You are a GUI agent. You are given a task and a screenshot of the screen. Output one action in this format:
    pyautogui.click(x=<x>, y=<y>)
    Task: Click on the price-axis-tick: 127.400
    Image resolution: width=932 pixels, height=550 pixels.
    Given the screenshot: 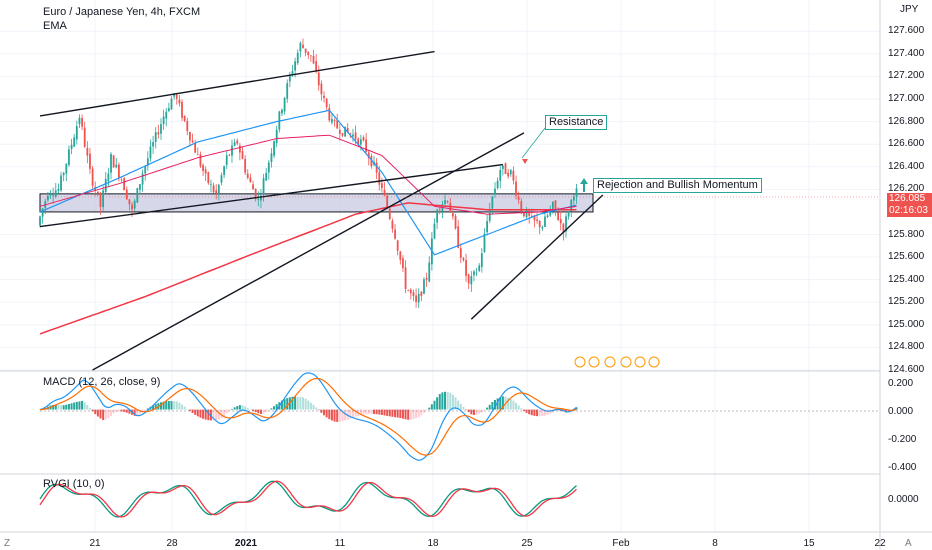 What is the action you would take?
    pyautogui.click(x=906, y=53)
    